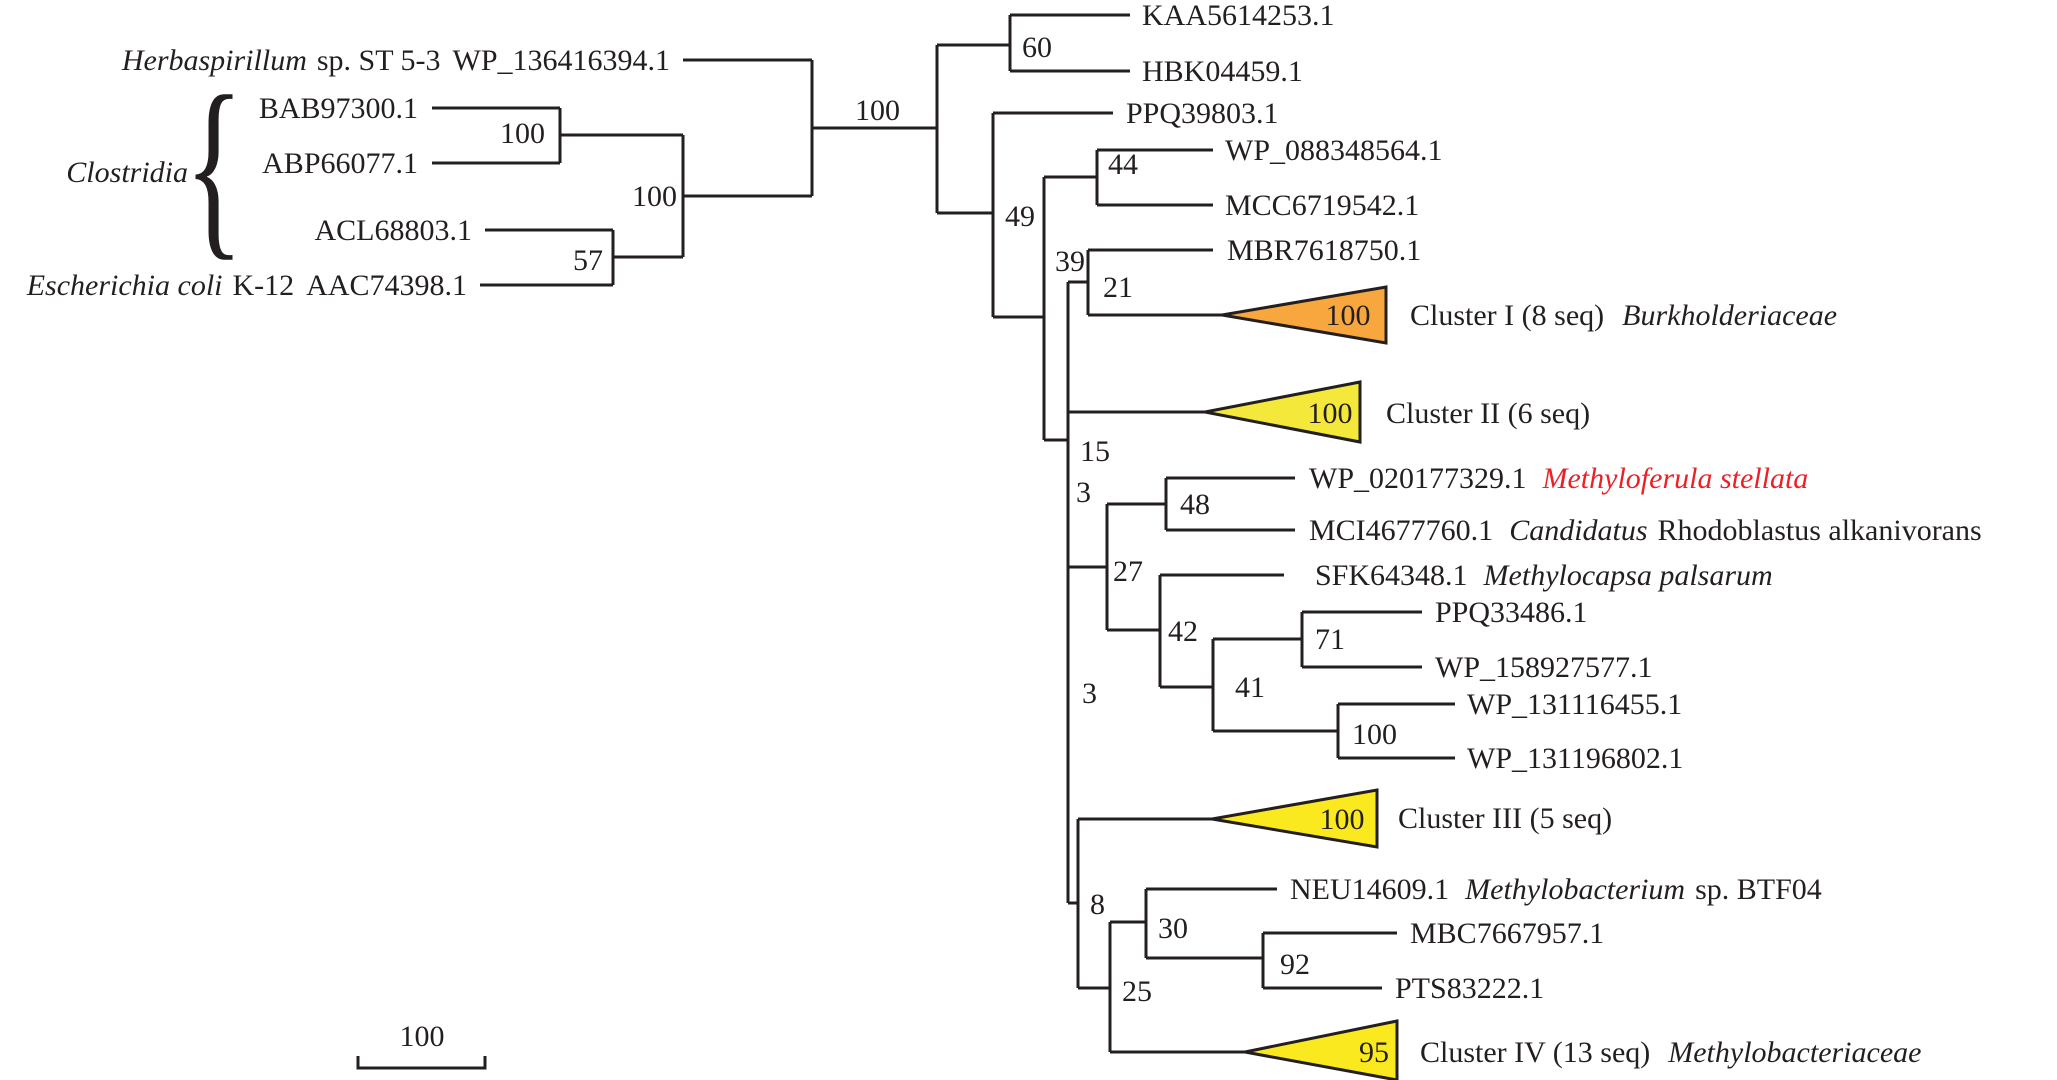  Describe the element at coordinates (1183, 631) in the screenshot. I see `bootstrap-42: 42` at that location.